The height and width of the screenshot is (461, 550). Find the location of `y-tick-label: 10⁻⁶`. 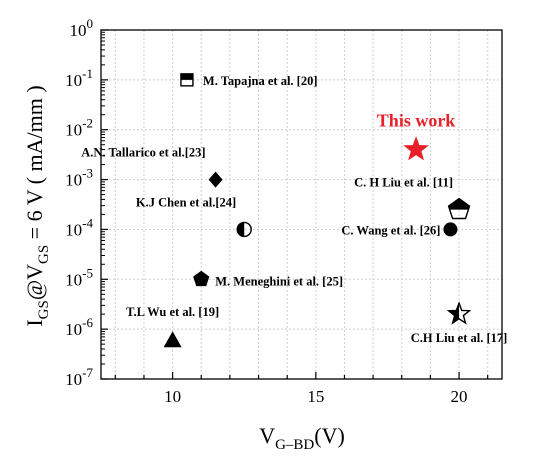

y-tick-label: 10⁻⁶ is located at coordinates (79, 327).